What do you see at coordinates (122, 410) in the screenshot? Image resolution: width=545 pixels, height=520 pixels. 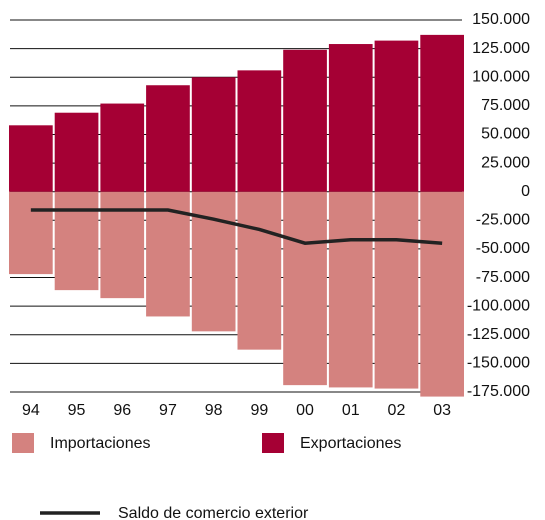 I see `x-tick-label: 96` at bounding box center [122, 410].